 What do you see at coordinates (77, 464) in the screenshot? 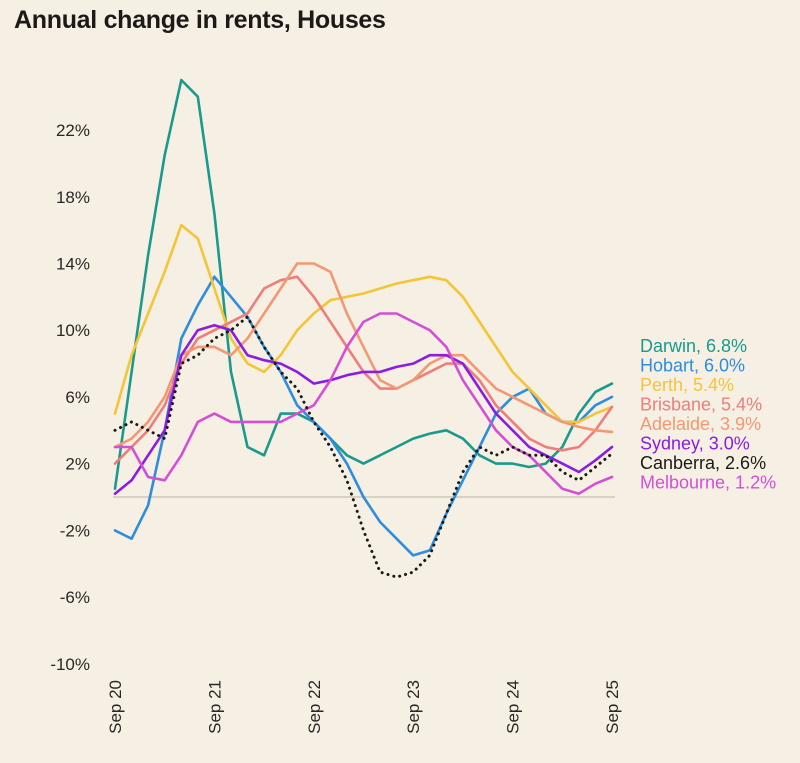
I see `y-tick-label: 2%` at bounding box center [77, 464].